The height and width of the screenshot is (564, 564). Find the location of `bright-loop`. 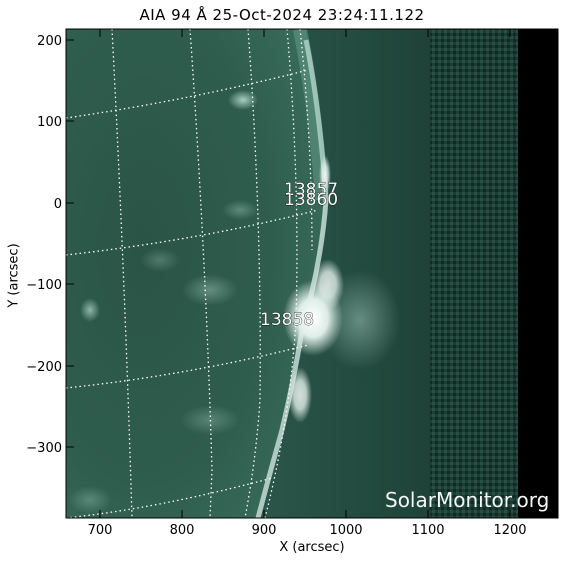

bright-loop is located at coordinates (243, 100).